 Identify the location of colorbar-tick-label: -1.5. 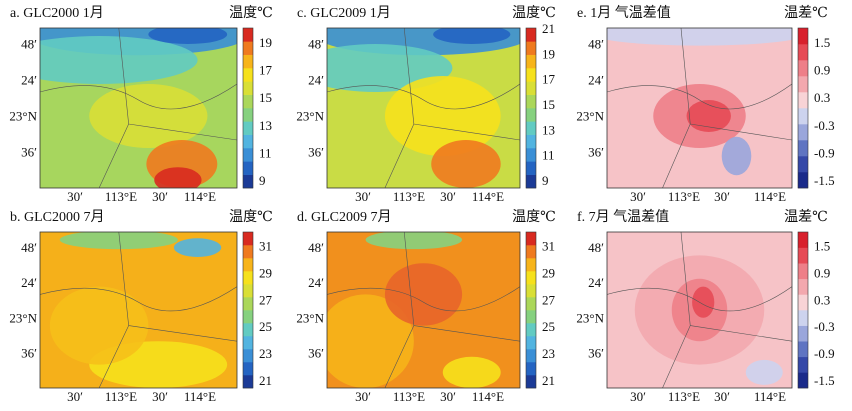
(824, 180).